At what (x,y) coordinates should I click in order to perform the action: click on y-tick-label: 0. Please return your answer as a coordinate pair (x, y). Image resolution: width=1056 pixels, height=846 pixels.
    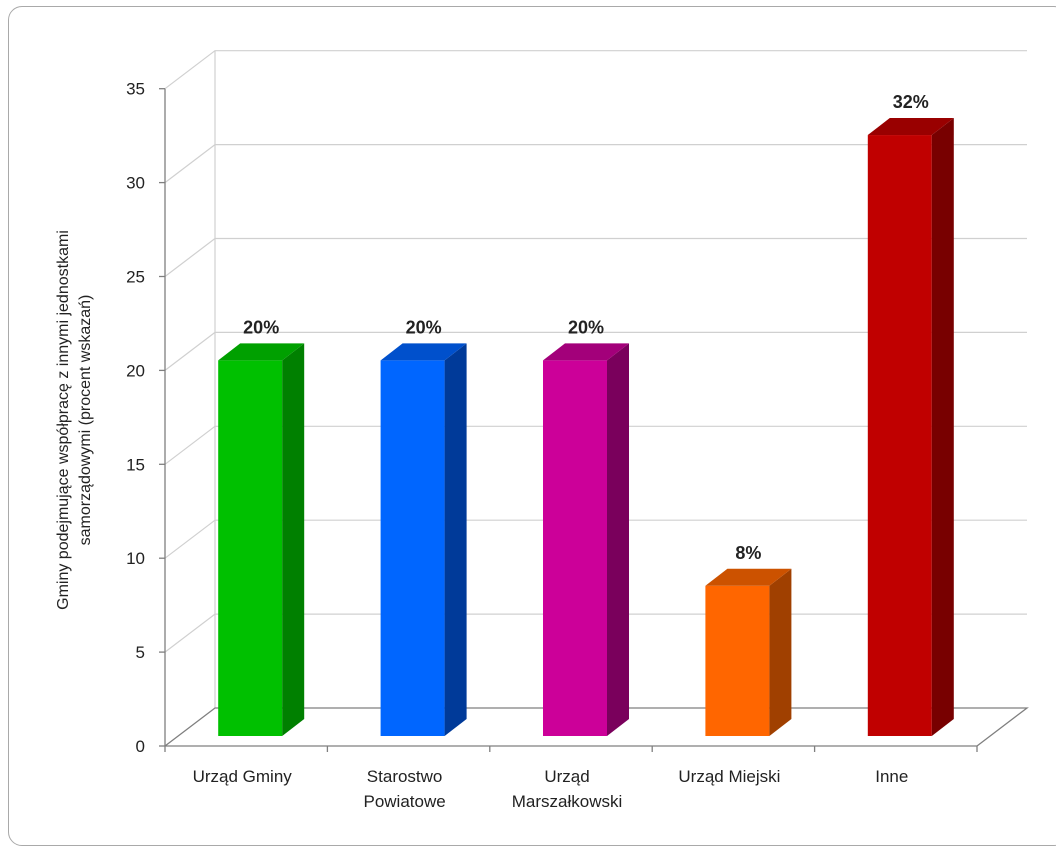
    Looking at the image, I should click on (140, 746).